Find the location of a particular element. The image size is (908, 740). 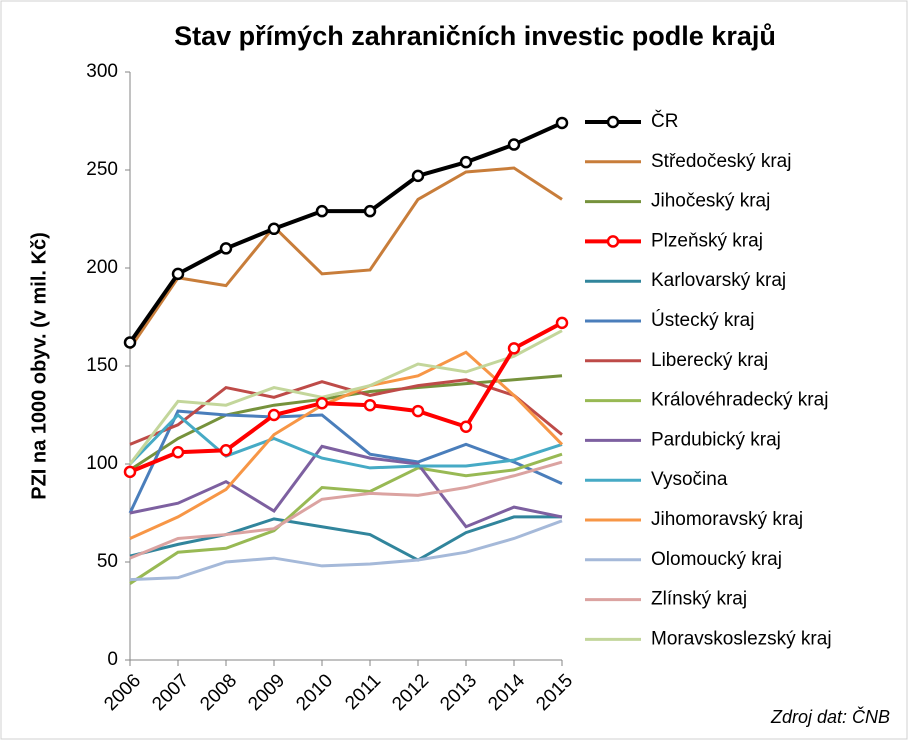

legend-label: Zlínský kraj is located at coordinates (699, 599).